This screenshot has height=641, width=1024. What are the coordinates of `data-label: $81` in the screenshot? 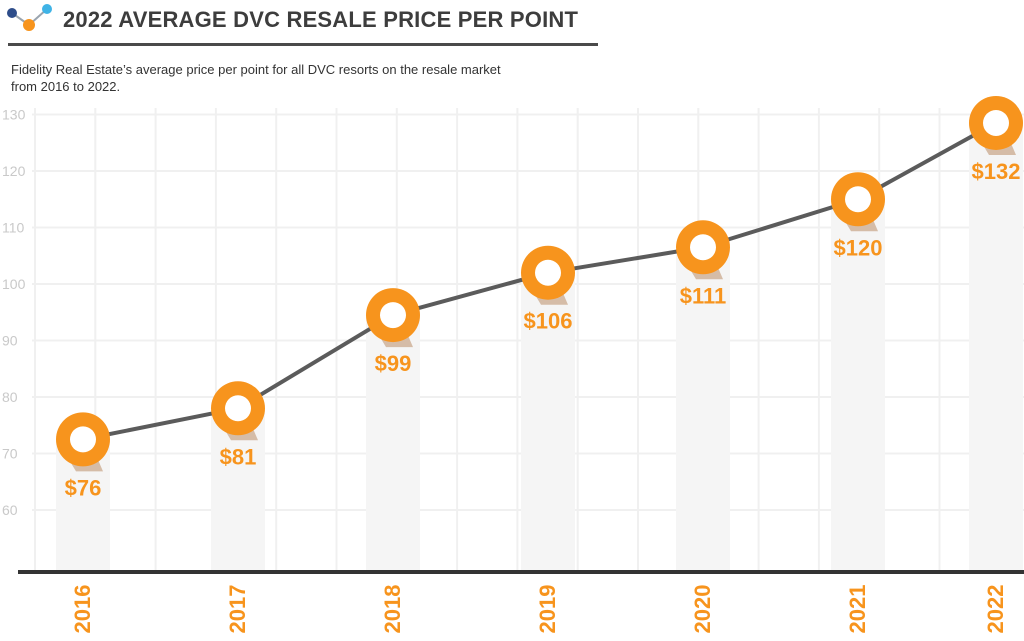 It's located at (238, 456).